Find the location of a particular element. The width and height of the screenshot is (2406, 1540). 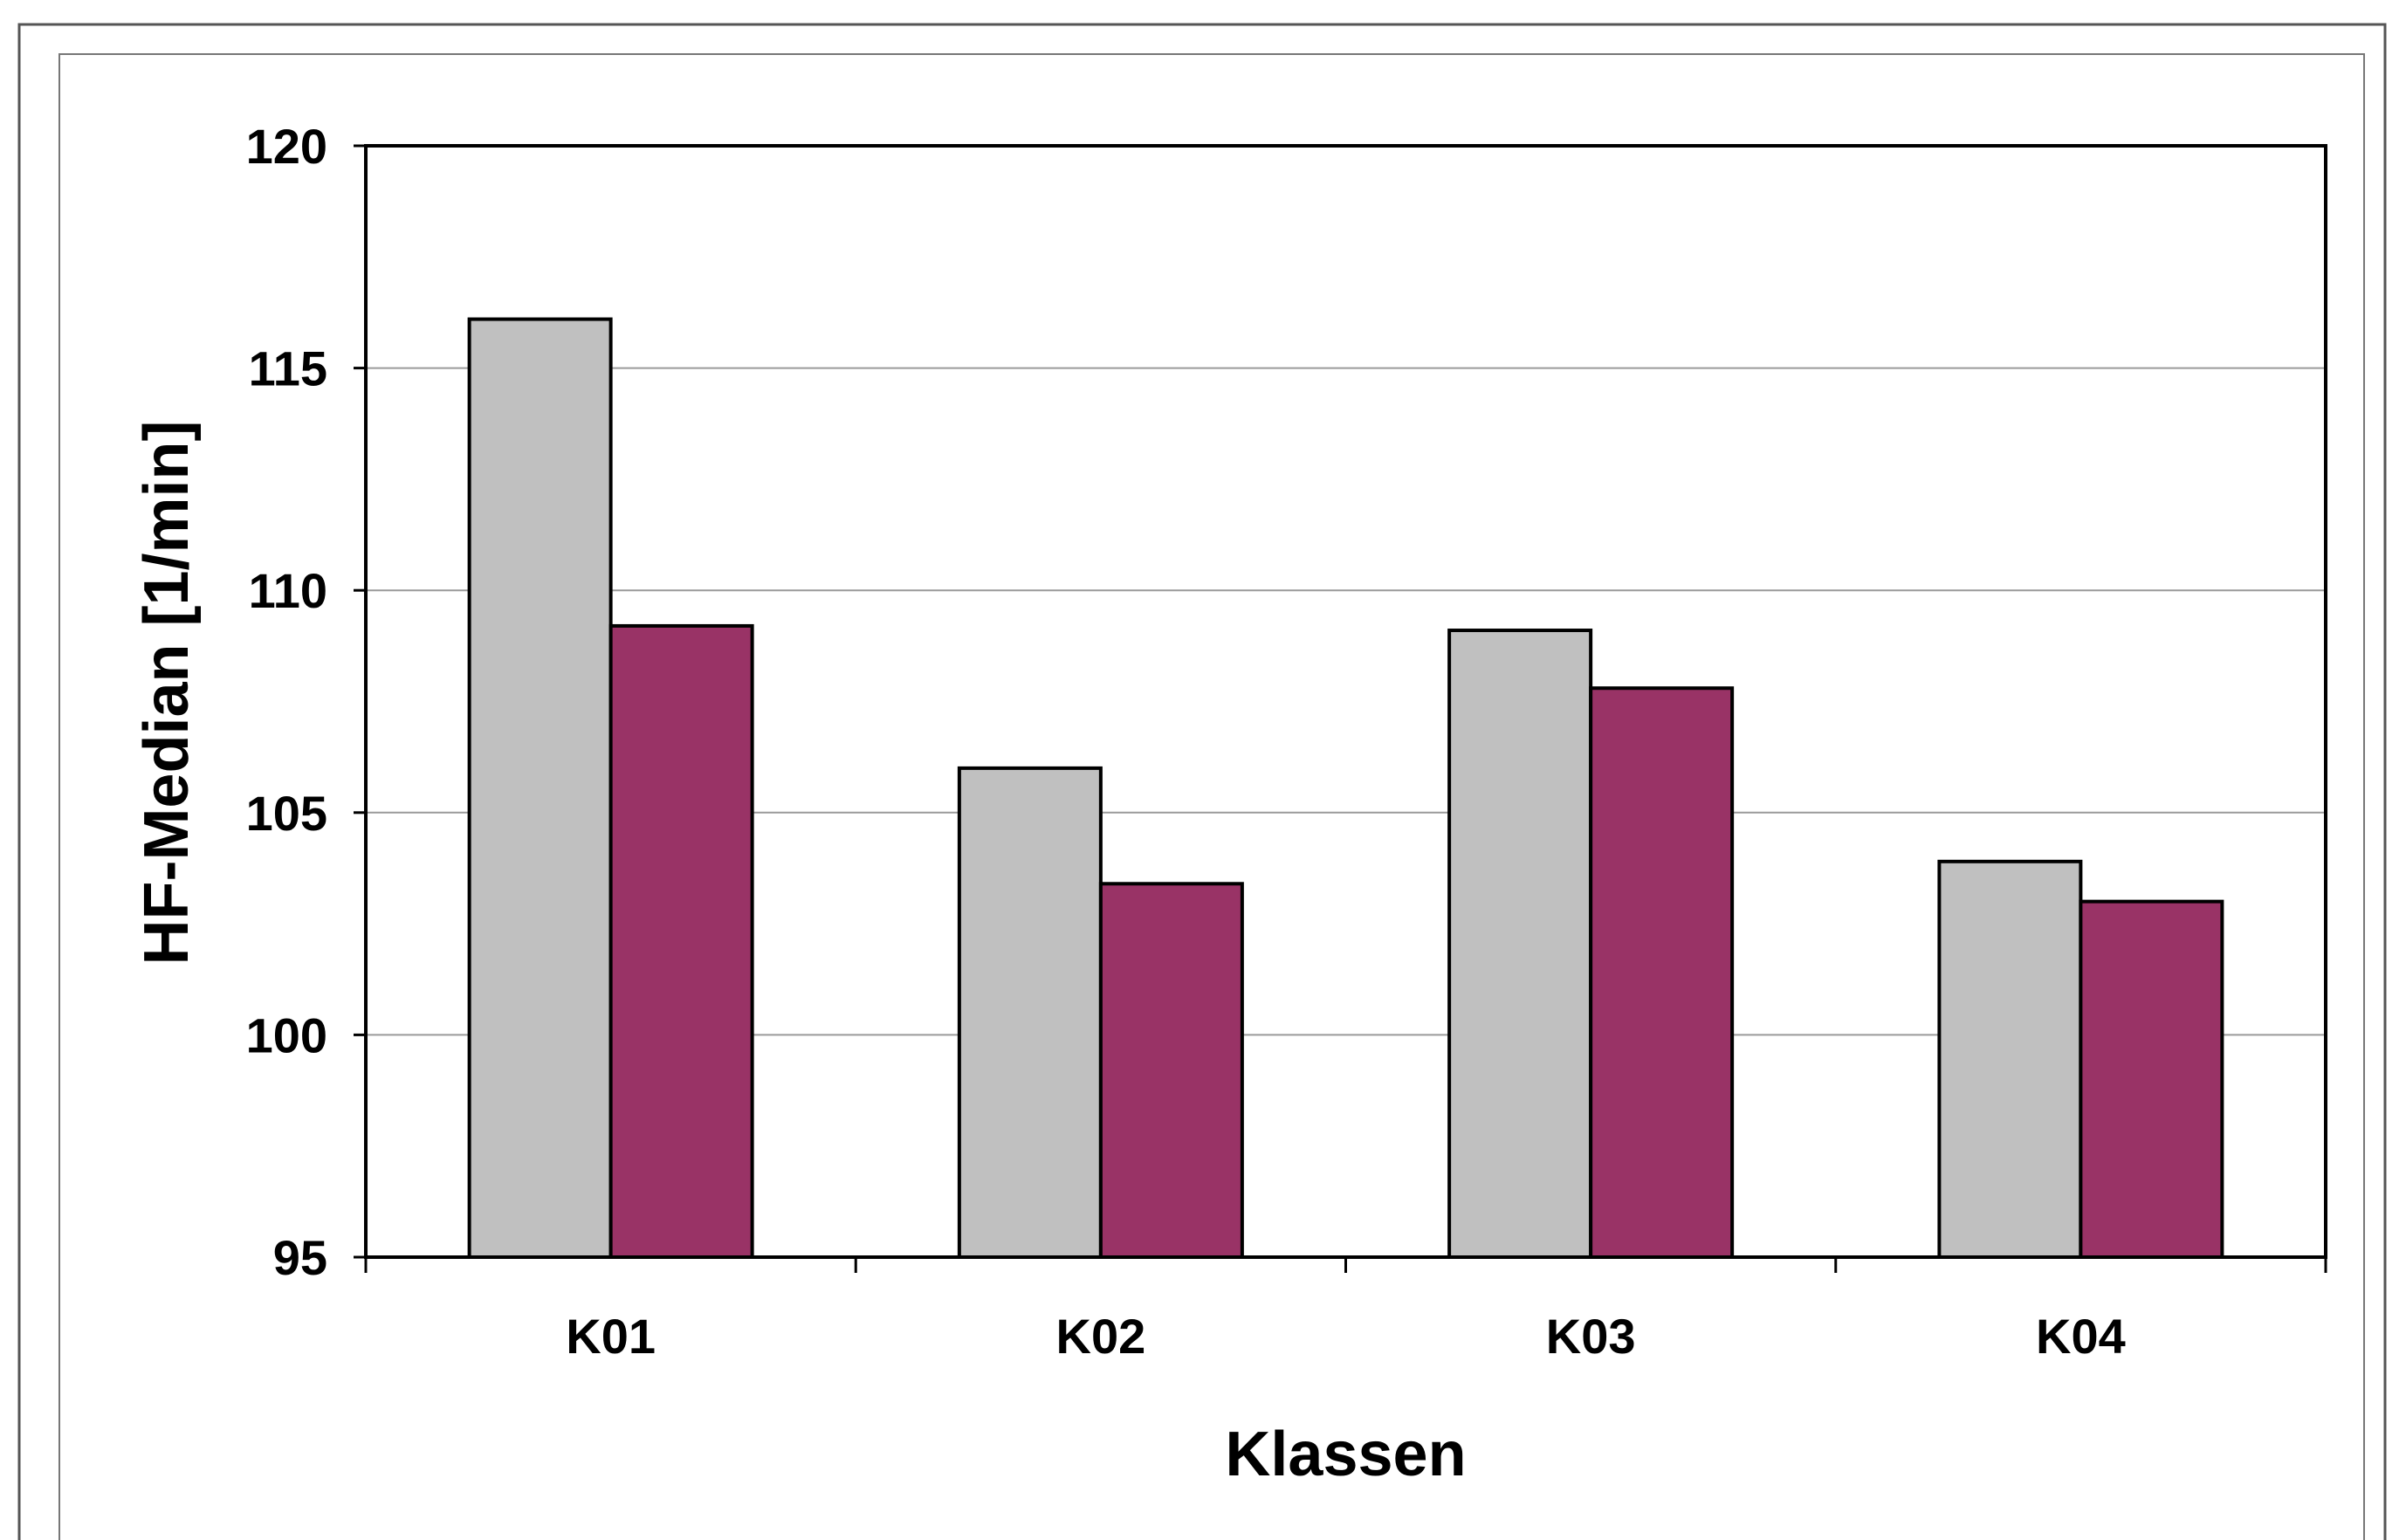

y-tick-label: 110 is located at coordinates (288, 590).